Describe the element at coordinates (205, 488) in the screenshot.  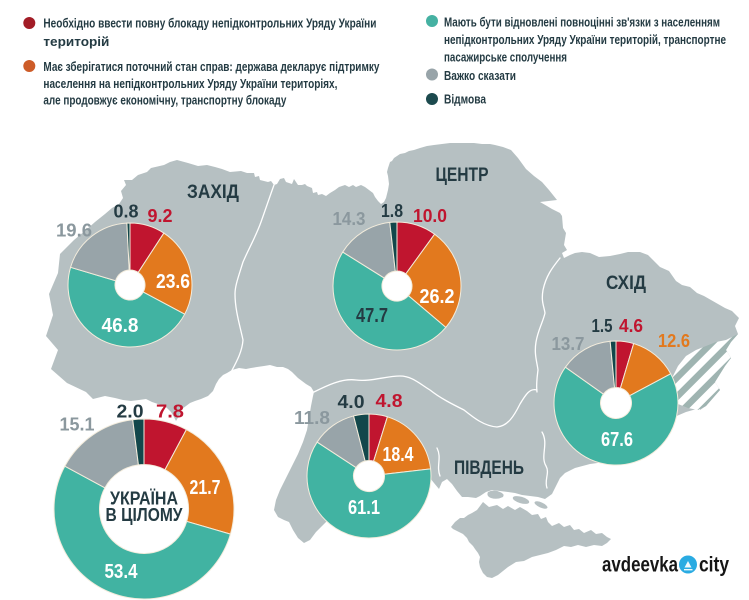
I see `svg-text: 21.7` at that location.